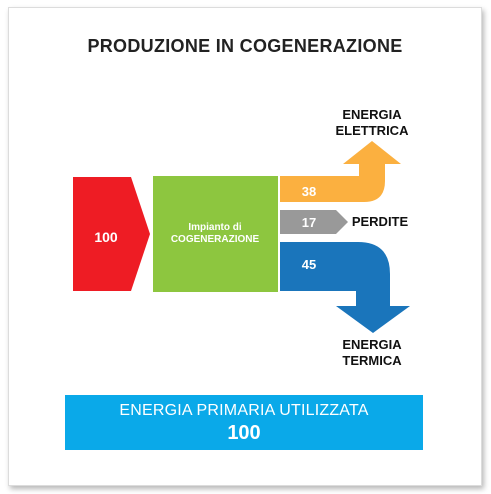 This screenshot has width=491, height=494. I want to click on electric-label: ENERGIA ELETTRICA, so click(372, 123).